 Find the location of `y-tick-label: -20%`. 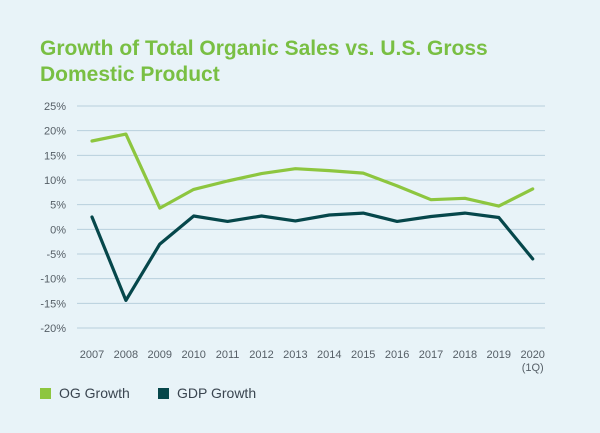

y-tick-label: -20% is located at coordinates (53, 329).